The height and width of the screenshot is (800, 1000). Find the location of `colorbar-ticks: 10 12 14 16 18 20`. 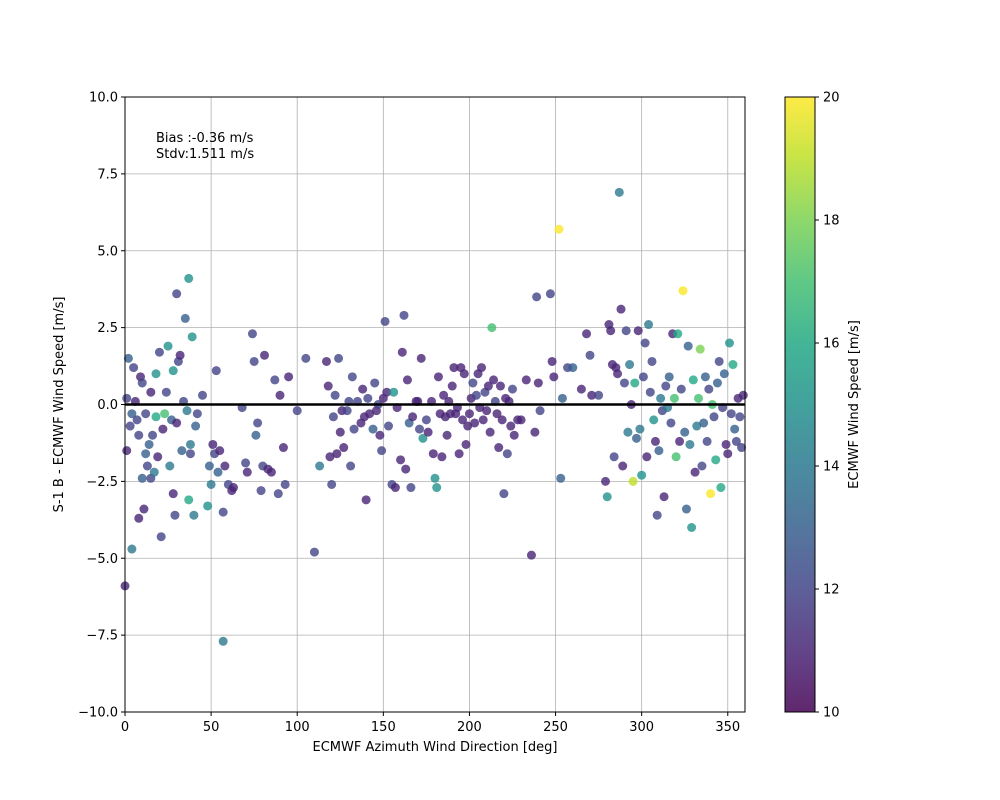

colorbar-ticks: 10 12 14 16 18 20 is located at coordinates (827, 406).